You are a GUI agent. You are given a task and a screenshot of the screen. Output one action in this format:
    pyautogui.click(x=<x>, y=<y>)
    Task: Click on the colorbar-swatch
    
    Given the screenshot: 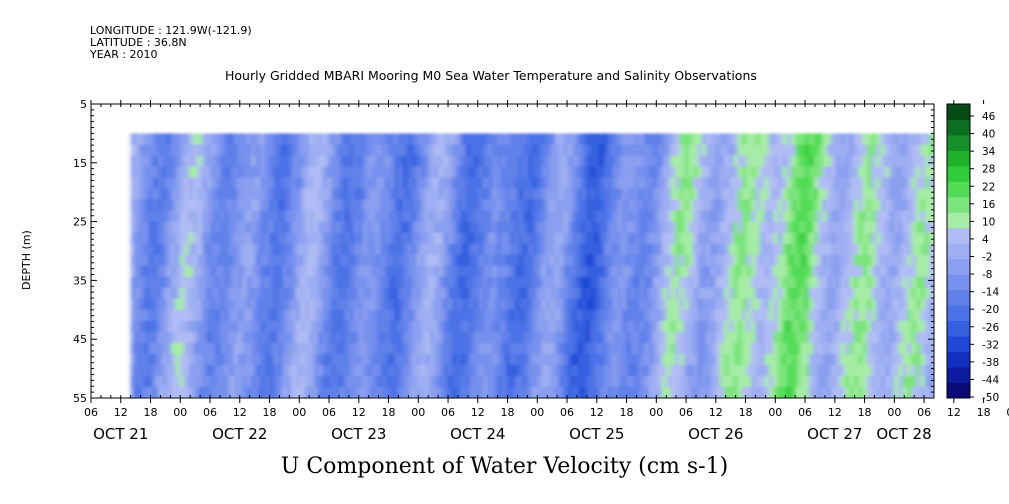 What is the action you would take?
    pyautogui.click(x=958, y=220)
    